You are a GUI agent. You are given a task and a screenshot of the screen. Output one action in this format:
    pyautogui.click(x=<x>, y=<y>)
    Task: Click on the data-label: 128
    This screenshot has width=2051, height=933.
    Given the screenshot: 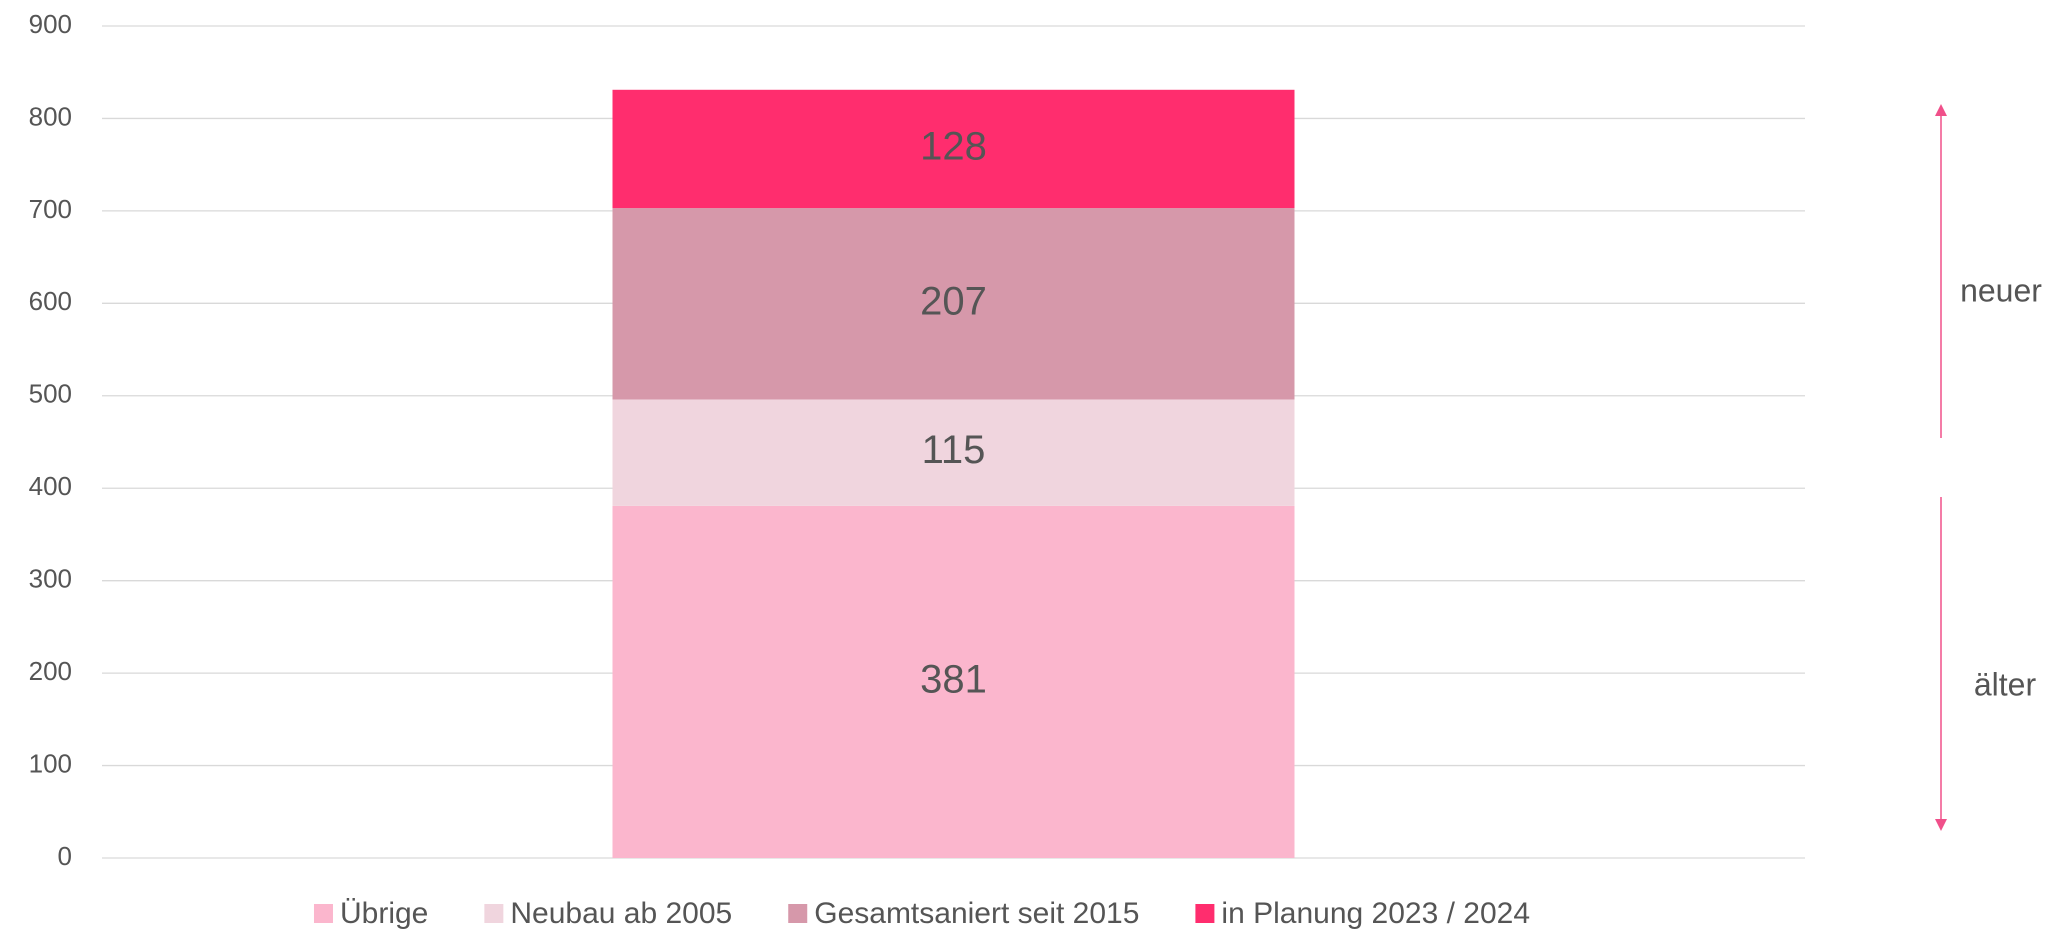 What is the action you would take?
    pyautogui.click(x=953, y=147)
    